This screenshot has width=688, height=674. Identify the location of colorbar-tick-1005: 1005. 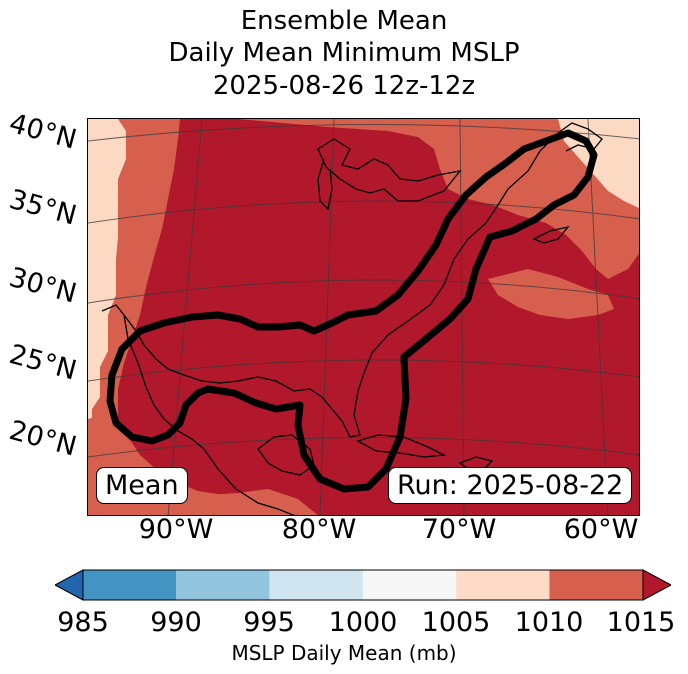
(456, 622).